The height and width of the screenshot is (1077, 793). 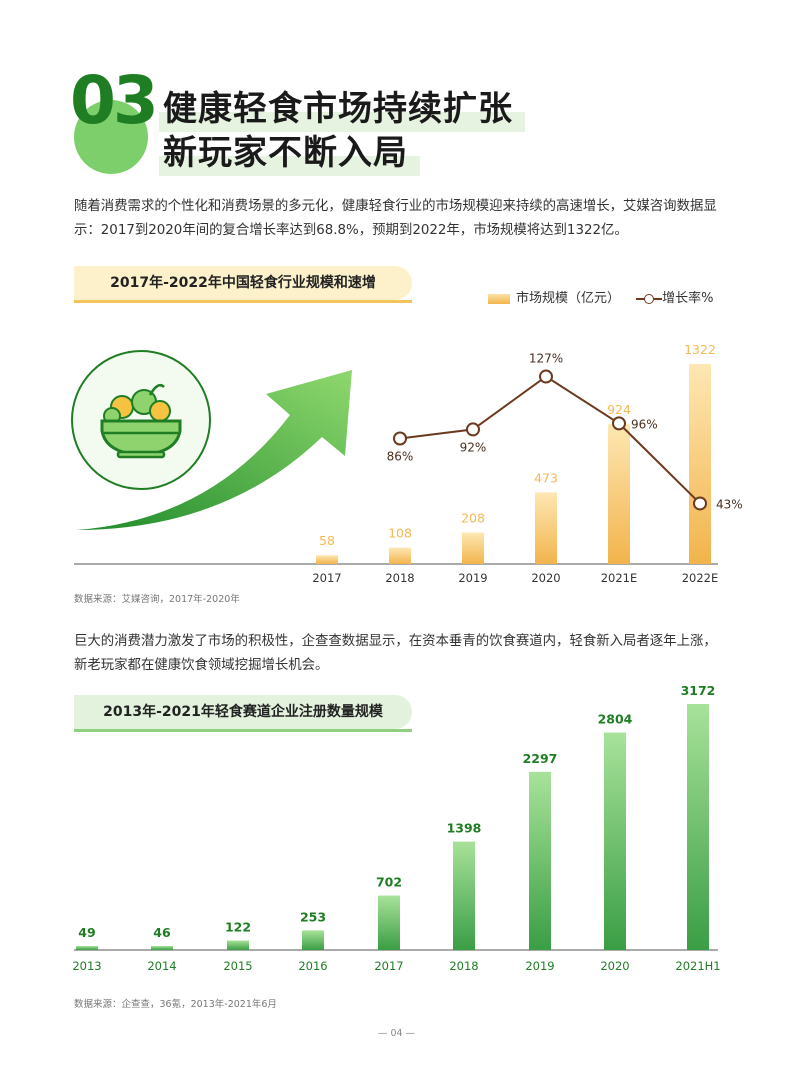 What do you see at coordinates (539, 966) in the screenshot?
I see `chart2-x-tick-label: 2019` at bounding box center [539, 966].